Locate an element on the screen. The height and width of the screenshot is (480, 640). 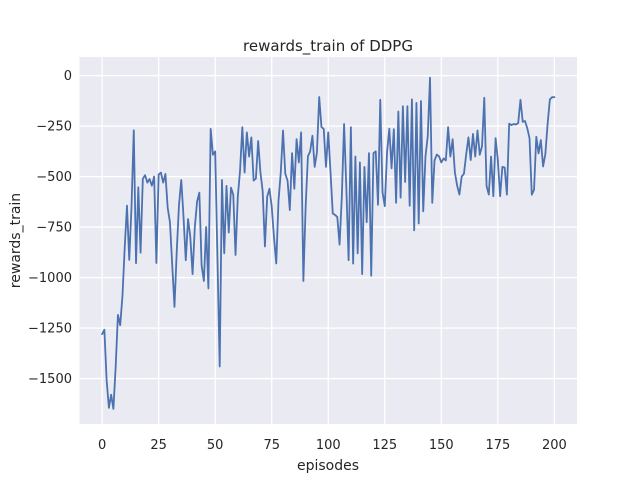
x-tick-label: 200 is located at coordinates (554, 445).